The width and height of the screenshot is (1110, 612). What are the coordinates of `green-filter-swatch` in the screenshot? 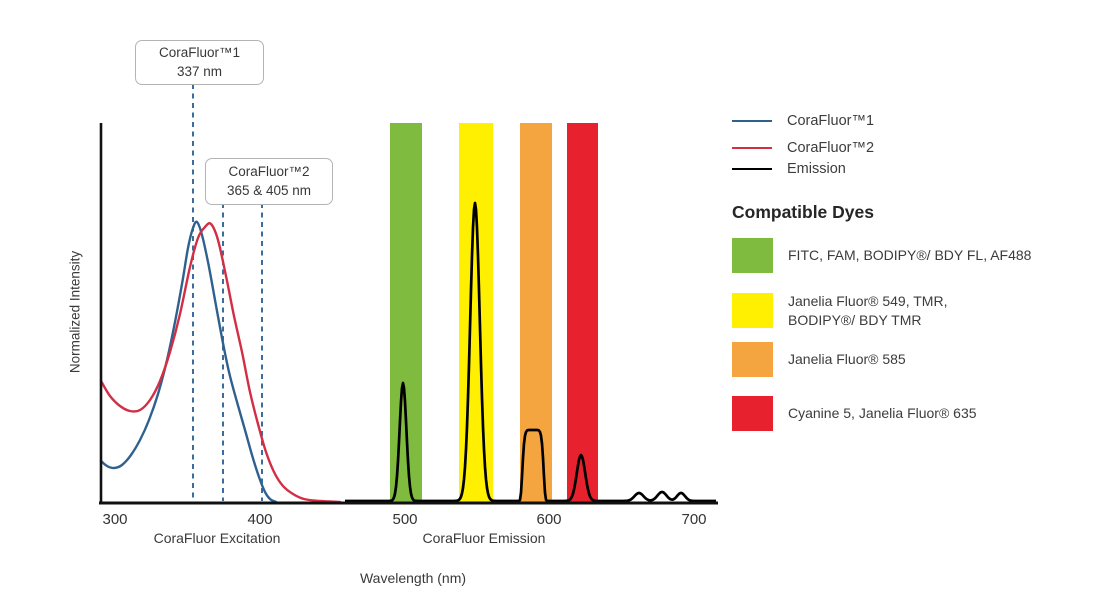 It's located at (752, 255).